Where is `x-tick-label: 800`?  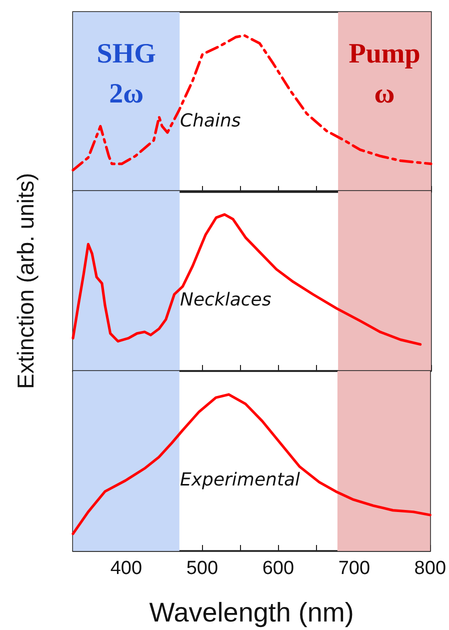
x-tick-label: 800 is located at coordinates (430, 568).